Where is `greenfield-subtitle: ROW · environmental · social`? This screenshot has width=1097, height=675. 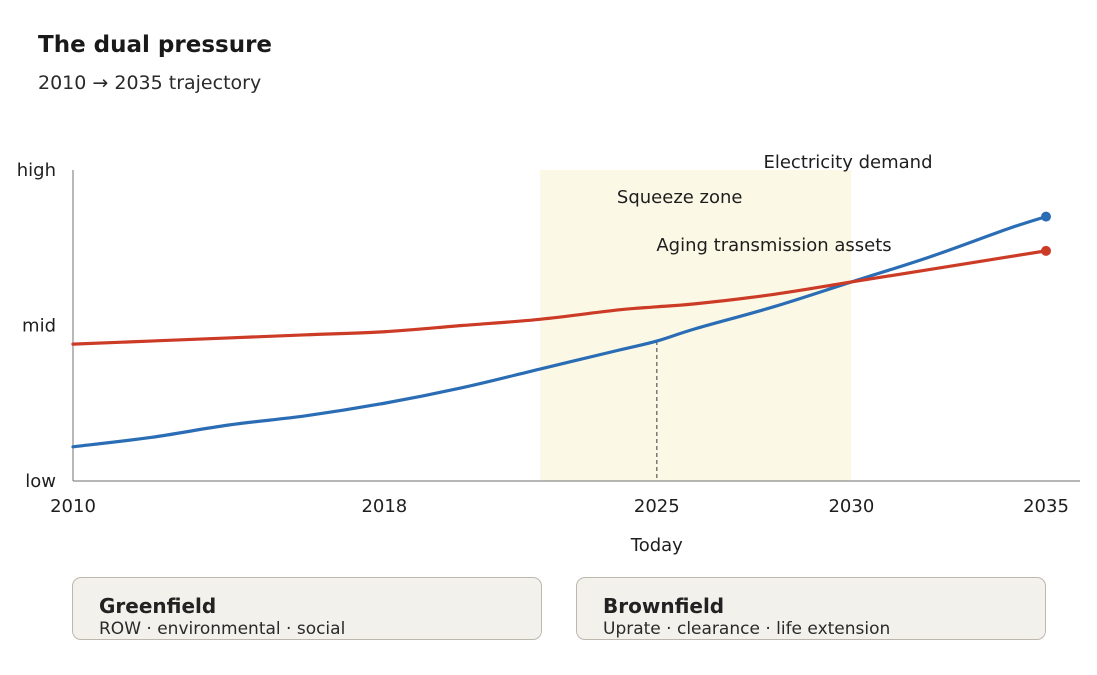 greenfield-subtitle: ROW · environmental · social is located at coordinates (222, 629).